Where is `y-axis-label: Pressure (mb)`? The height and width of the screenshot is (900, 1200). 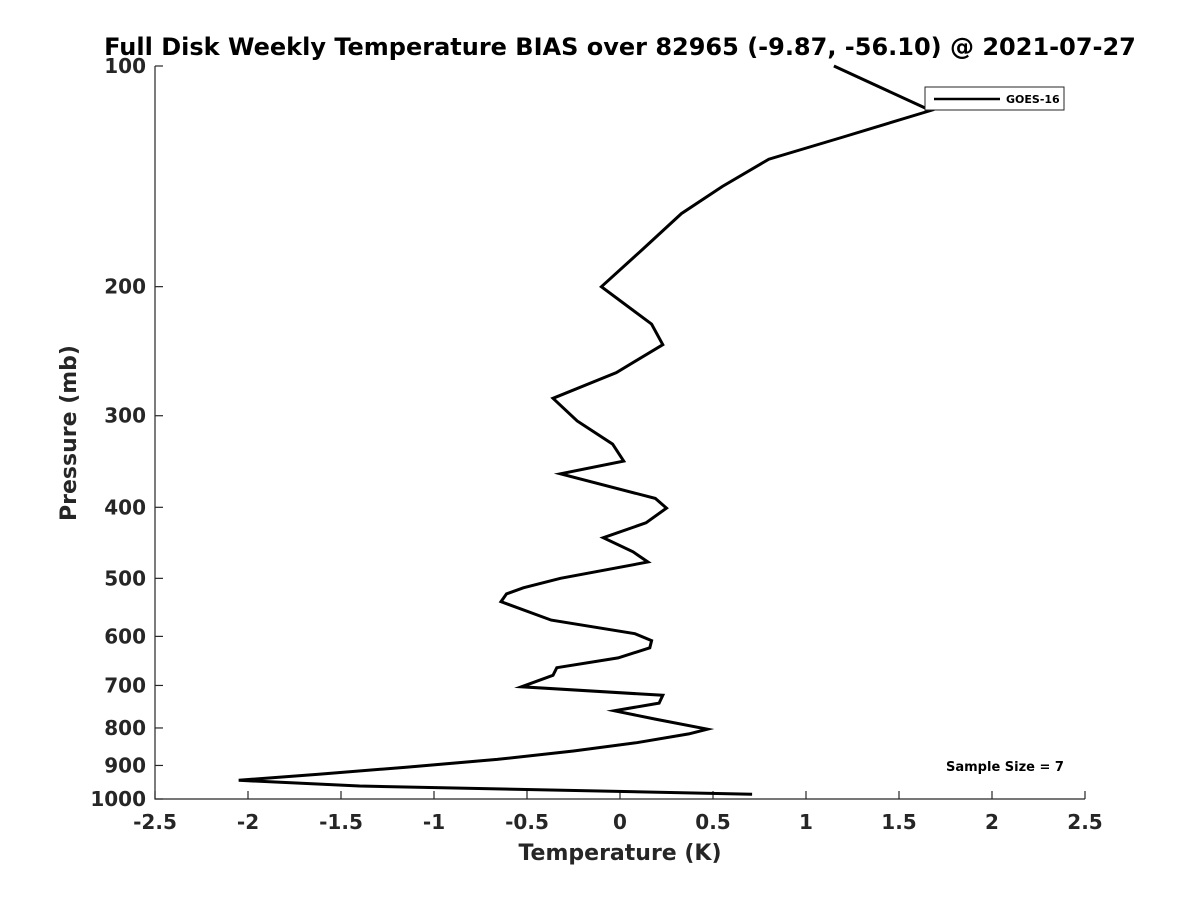 y-axis-label: Pressure (mb) is located at coordinates (69, 433).